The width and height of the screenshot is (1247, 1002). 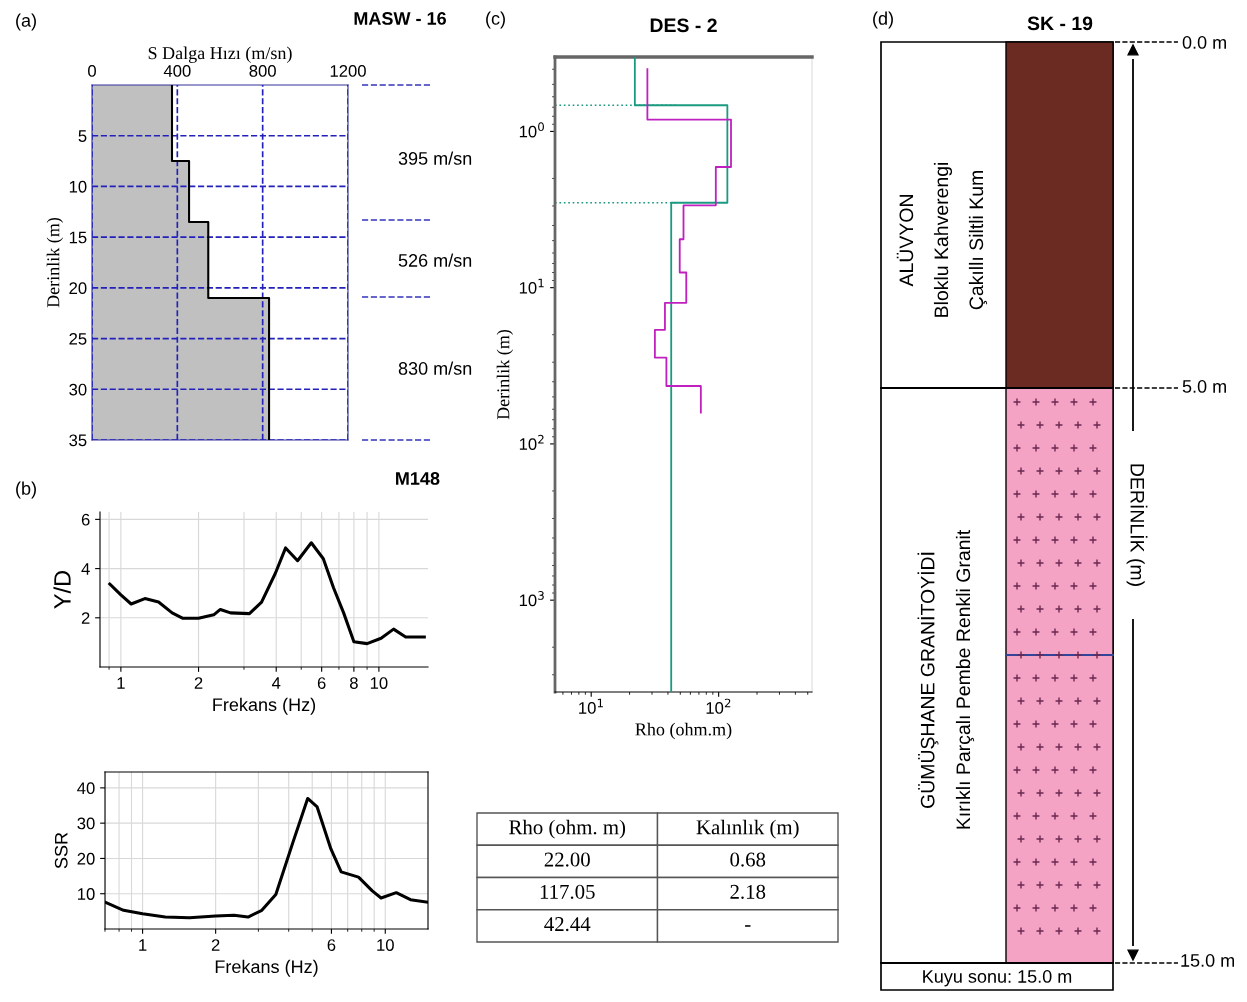 I want to click on x-tick-label: 400, so click(x=177, y=71).